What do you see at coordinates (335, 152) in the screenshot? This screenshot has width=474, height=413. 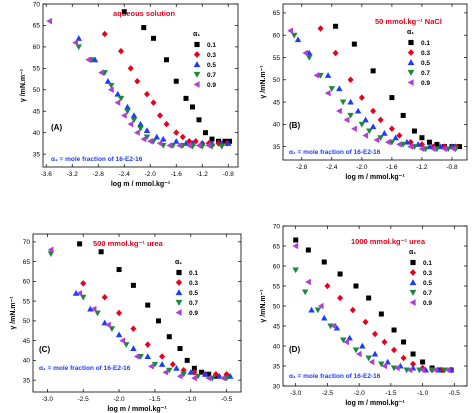 I see `chart-annotation: α₁ = mole fraction of 16-E2-16` at bounding box center [335, 152].